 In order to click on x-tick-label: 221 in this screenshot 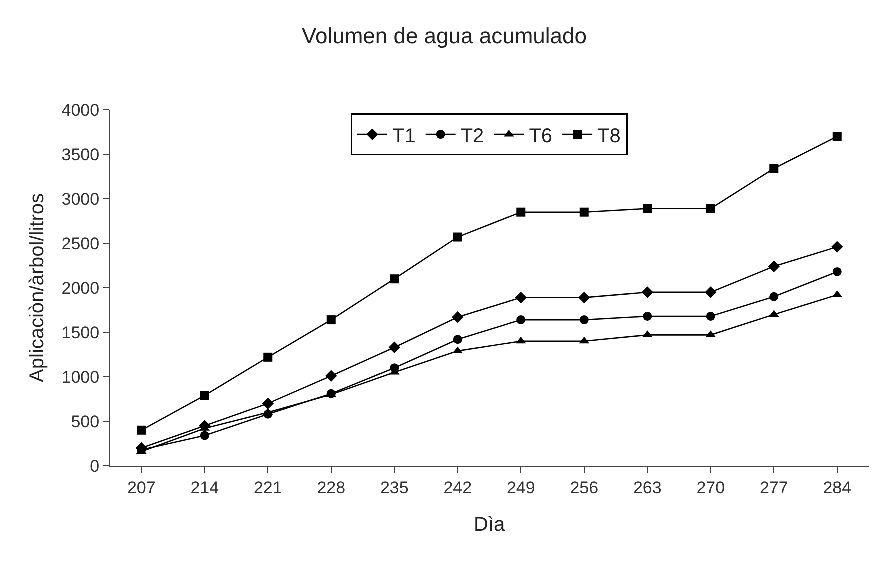, I will do `click(268, 488)`.